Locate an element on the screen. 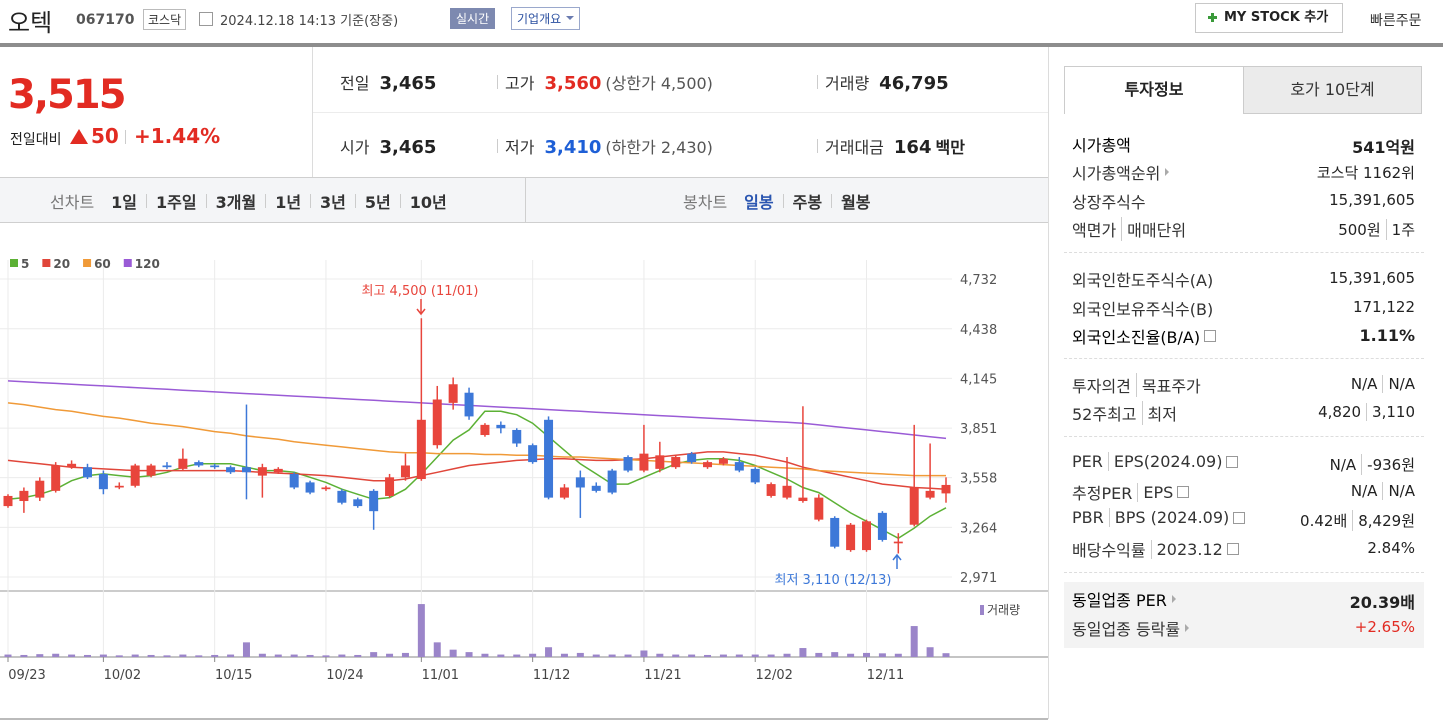 The width and height of the screenshot is (1443, 724). info-value: 15,391,605 is located at coordinates (1307, 200).